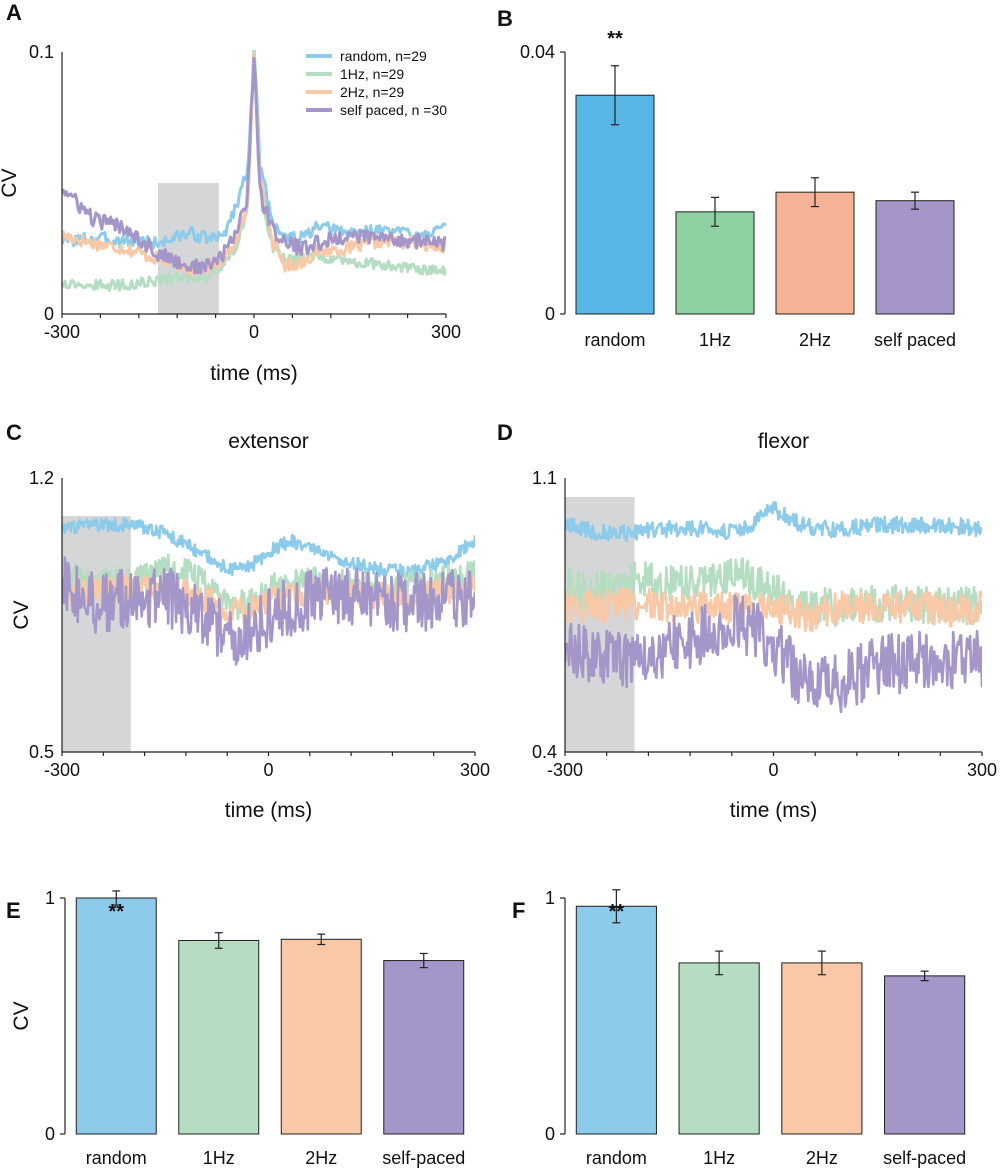 The width and height of the screenshot is (1000, 1174). What do you see at coordinates (41, 478) in the screenshot?
I see `y-tick-label: 1.2` at bounding box center [41, 478].